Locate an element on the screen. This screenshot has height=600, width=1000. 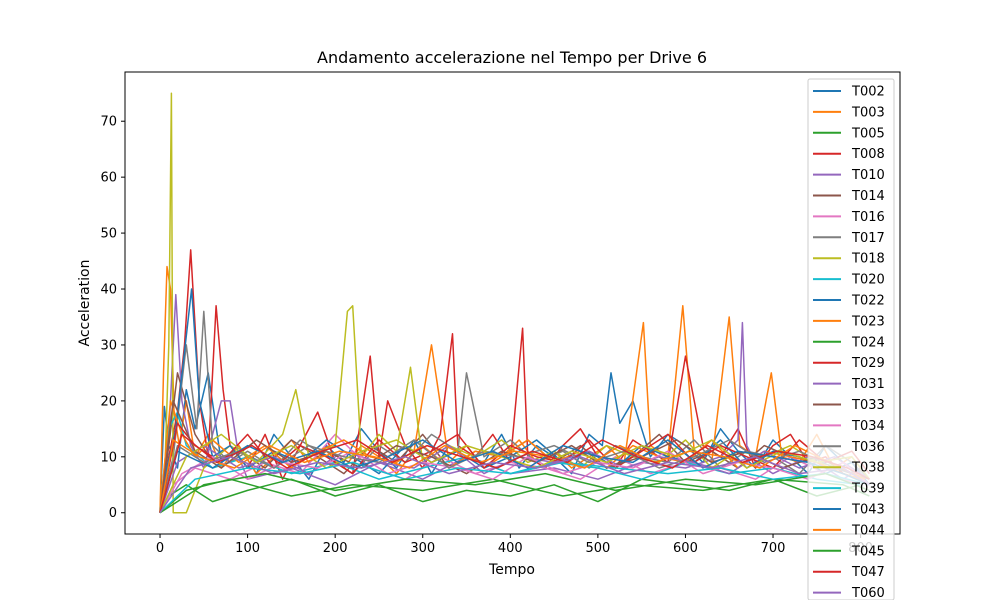
series-line-T036 is located at coordinates (514, 476).